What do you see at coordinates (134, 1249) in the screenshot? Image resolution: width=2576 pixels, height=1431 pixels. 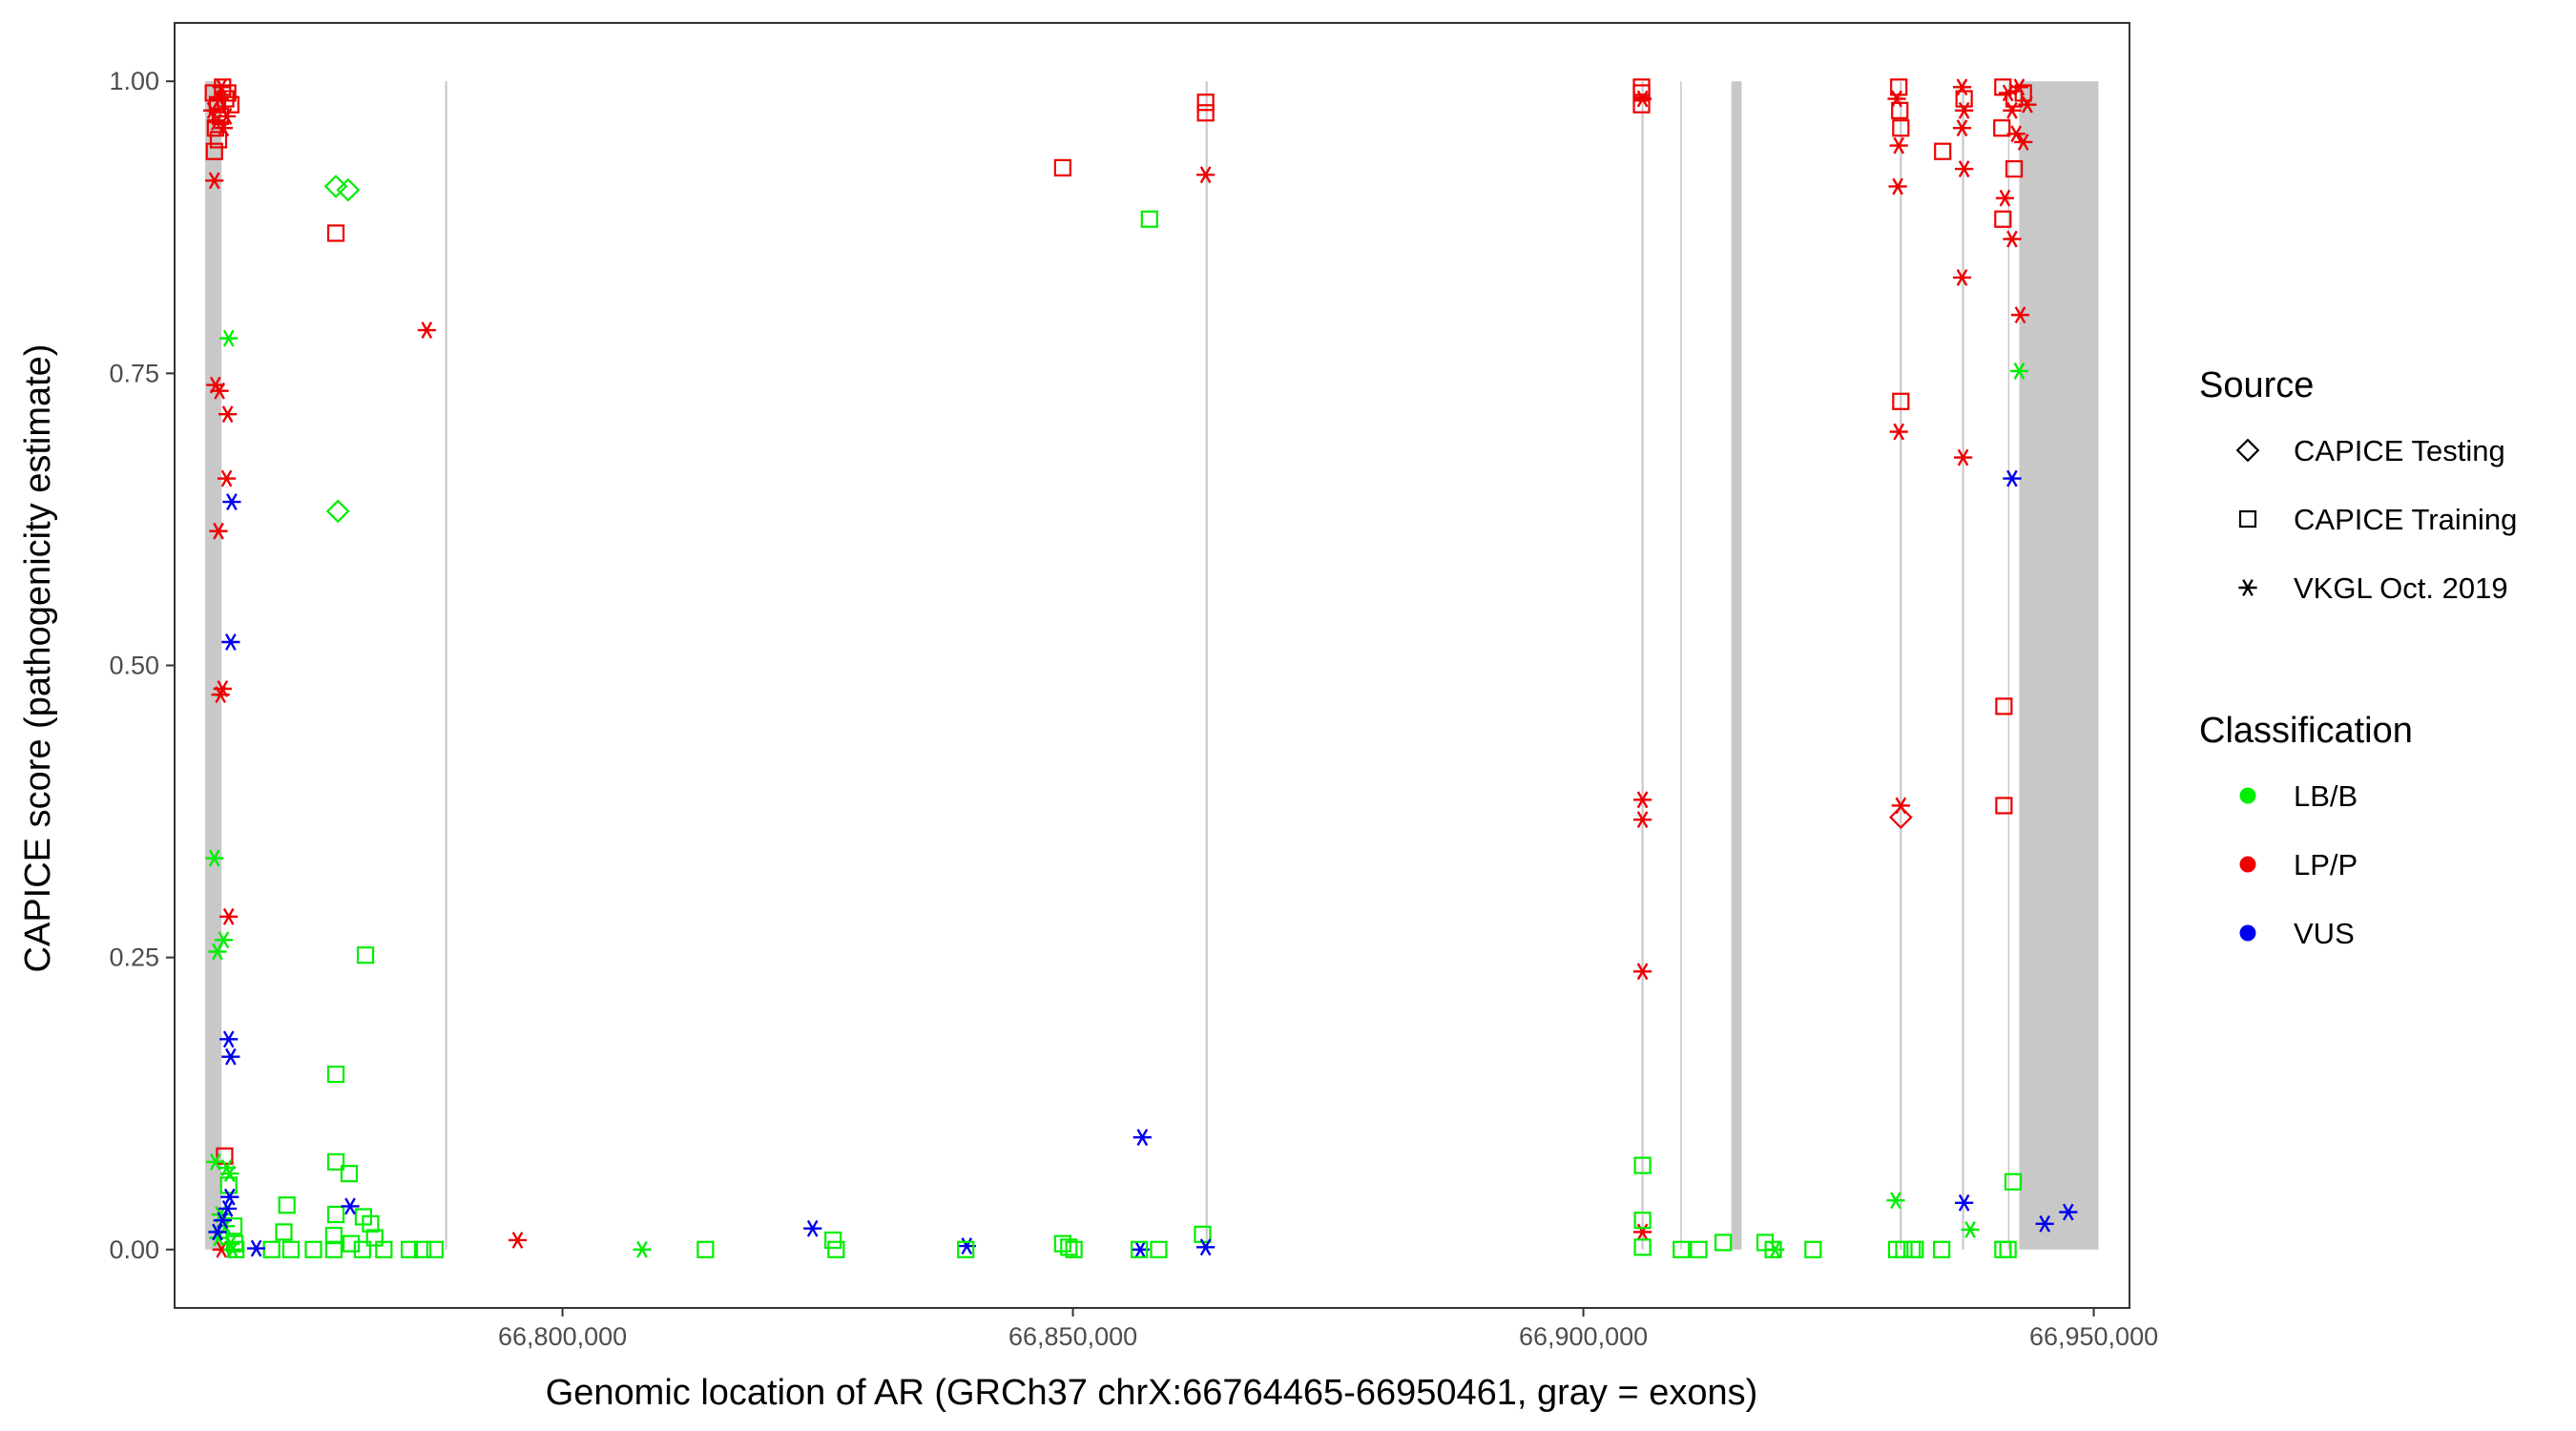 I see `y-tick-label: 0.00` at bounding box center [134, 1249].